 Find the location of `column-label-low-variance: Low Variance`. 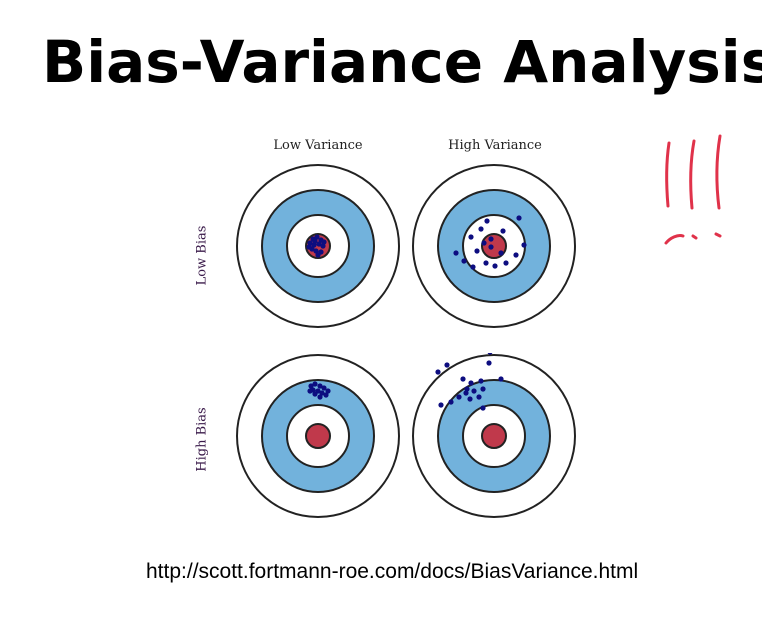

column-label-low-variance: Low Variance is located at coordinates (318, 145).